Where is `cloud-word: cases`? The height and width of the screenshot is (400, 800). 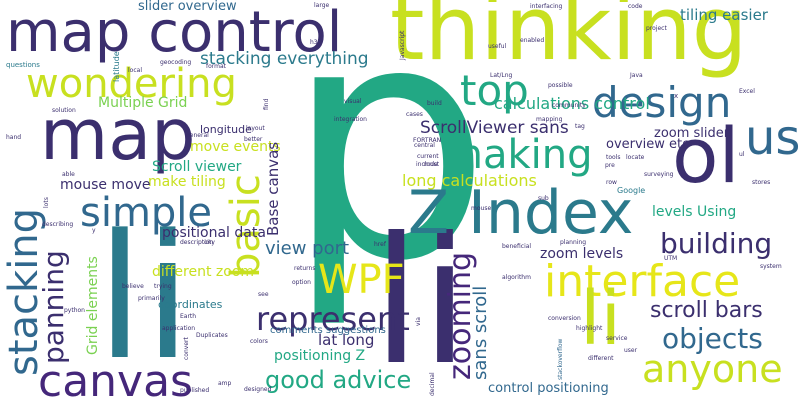 cloud-word: cases is located at coordinates (414, 114).